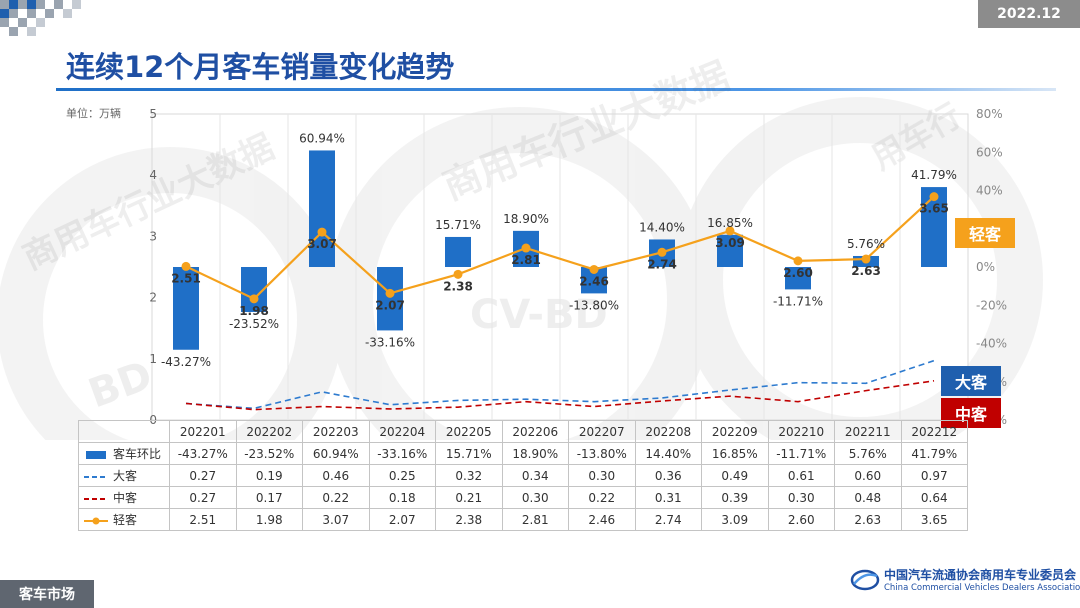 Image resolution: width=1080 pixels, height=608 pixels. I want to click on y-right-tick-label: 0%, so click(985, 267).